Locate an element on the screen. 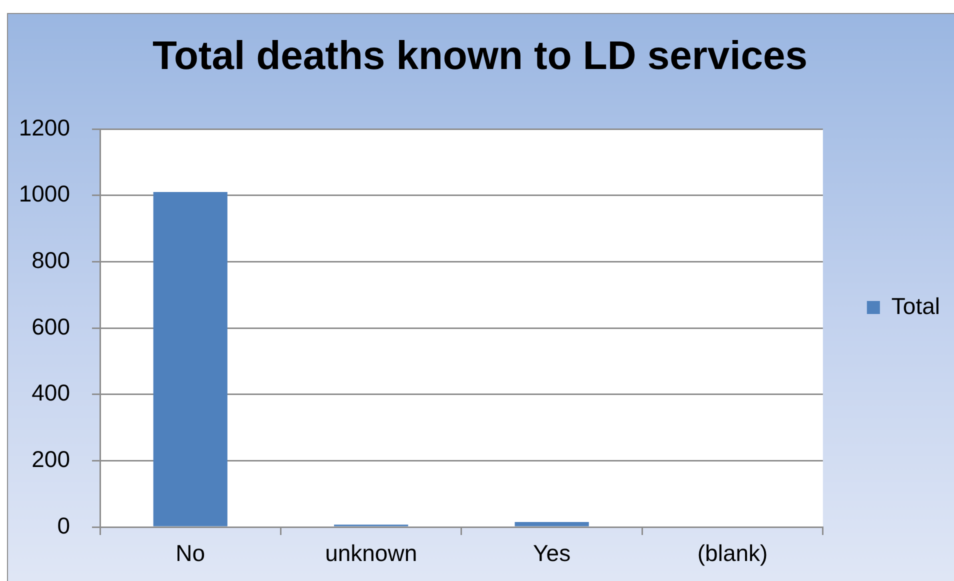  y-tick-label: 1200 is located at coordinates (44, 127).